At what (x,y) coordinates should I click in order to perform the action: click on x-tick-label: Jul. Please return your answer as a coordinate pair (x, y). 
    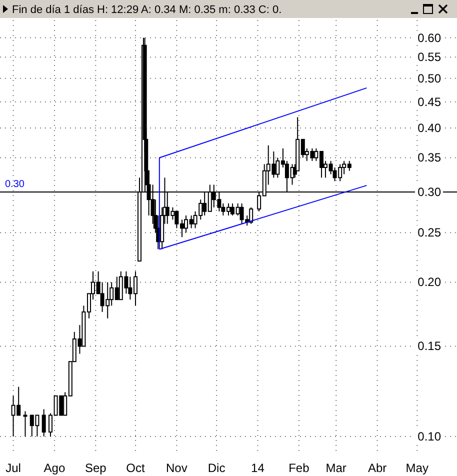
    Looking at the image, I should click on (13, 468).